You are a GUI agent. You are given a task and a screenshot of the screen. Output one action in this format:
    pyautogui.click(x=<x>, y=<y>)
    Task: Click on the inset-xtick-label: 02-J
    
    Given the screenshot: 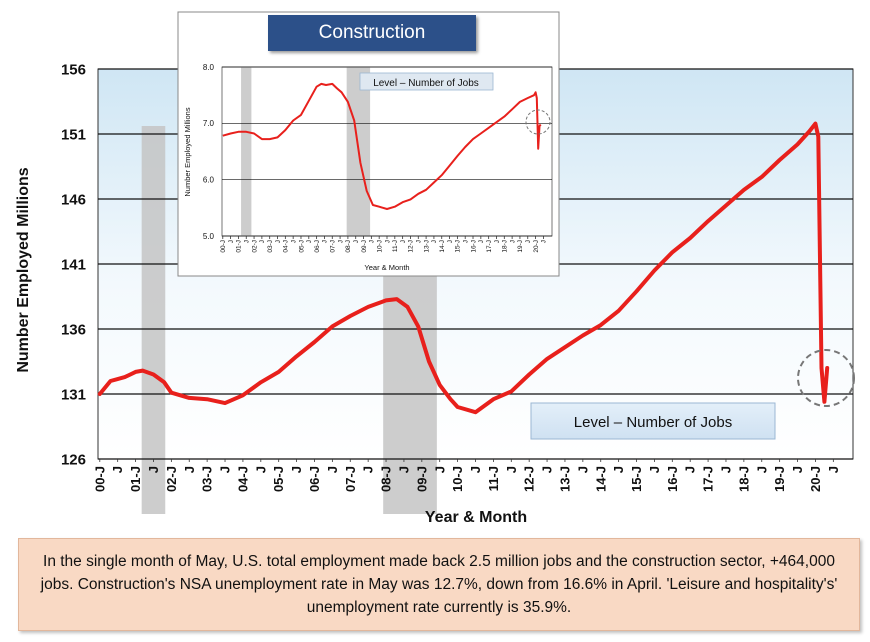 What is the action you would take?
    pyautogui.click(x=254, y=246)
    